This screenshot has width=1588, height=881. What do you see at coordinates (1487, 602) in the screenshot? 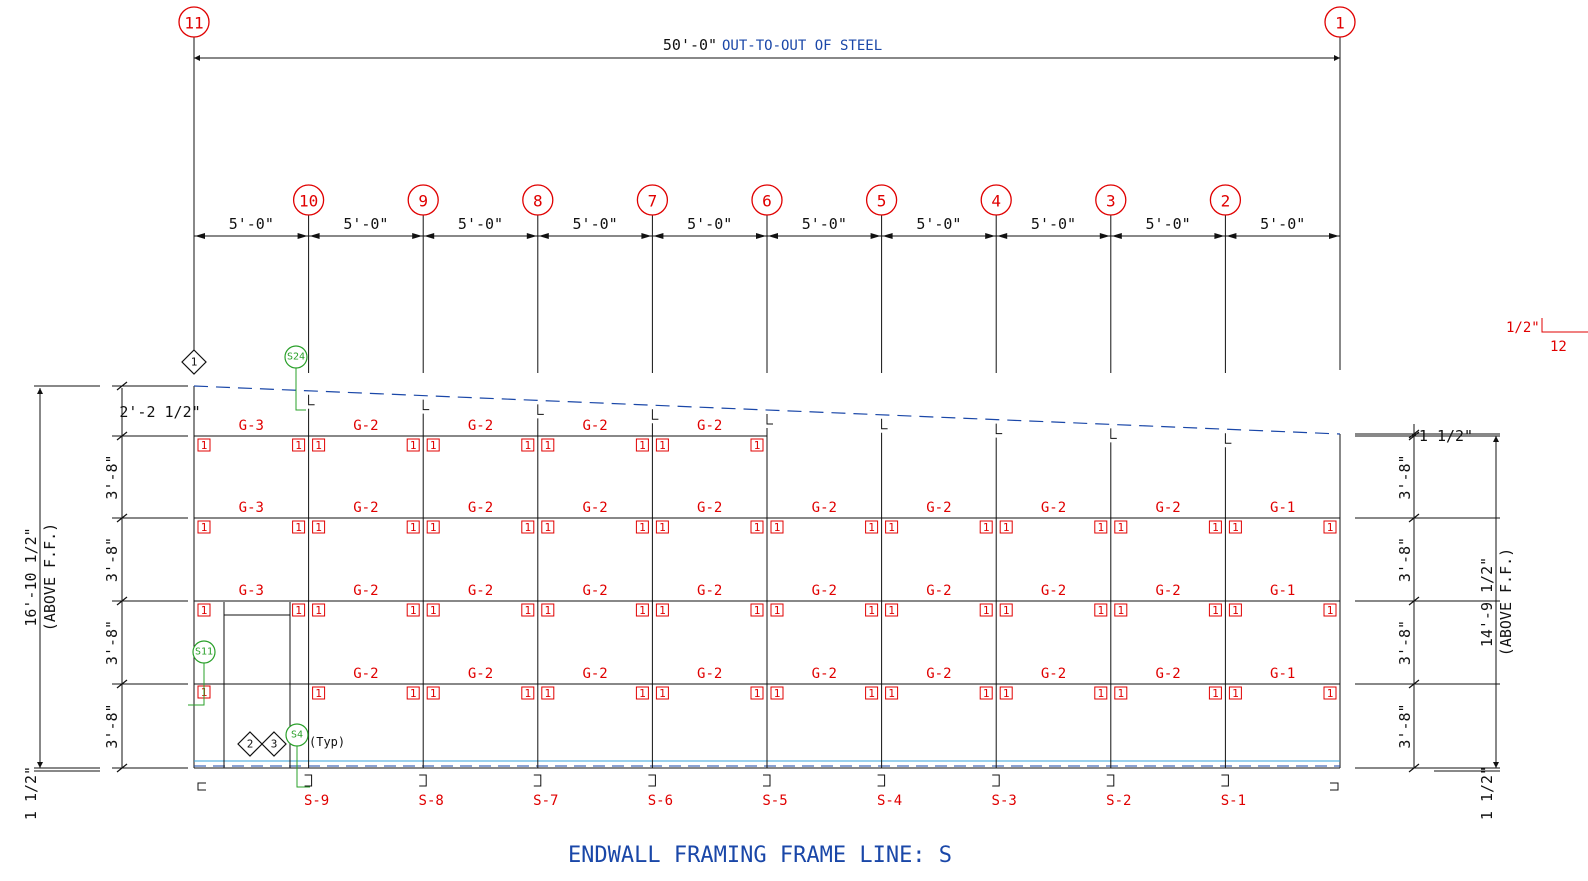
I see `right-height-value: 14'-9 1/2"` at bounding box center [1487, 602].